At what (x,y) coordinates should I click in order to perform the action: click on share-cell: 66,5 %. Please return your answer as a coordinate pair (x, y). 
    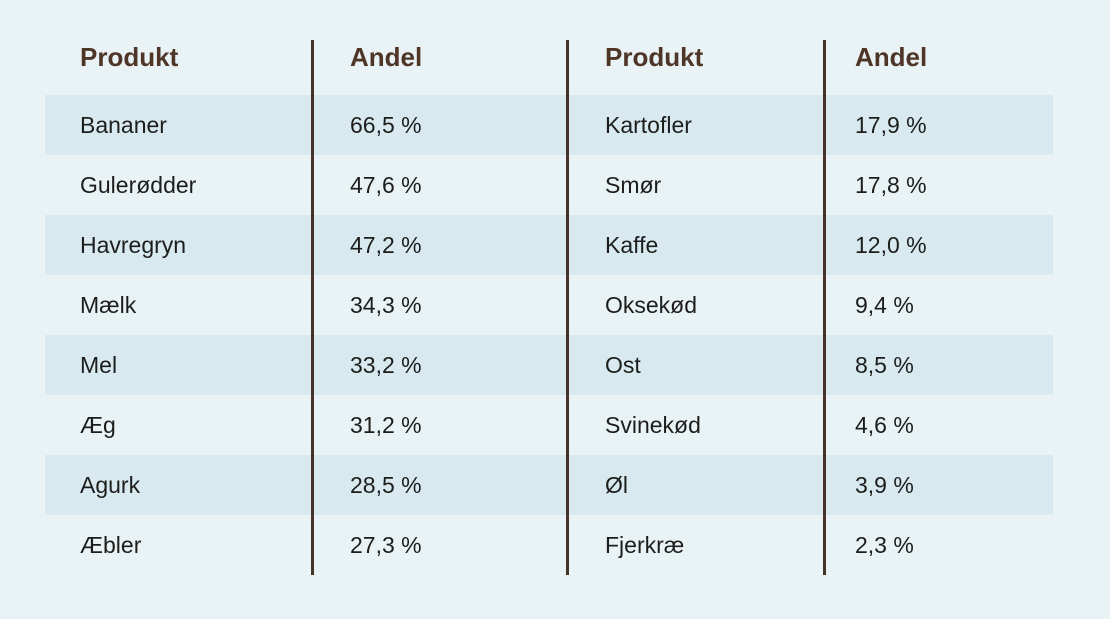
    Looking at the image, I should click on (386, 124).